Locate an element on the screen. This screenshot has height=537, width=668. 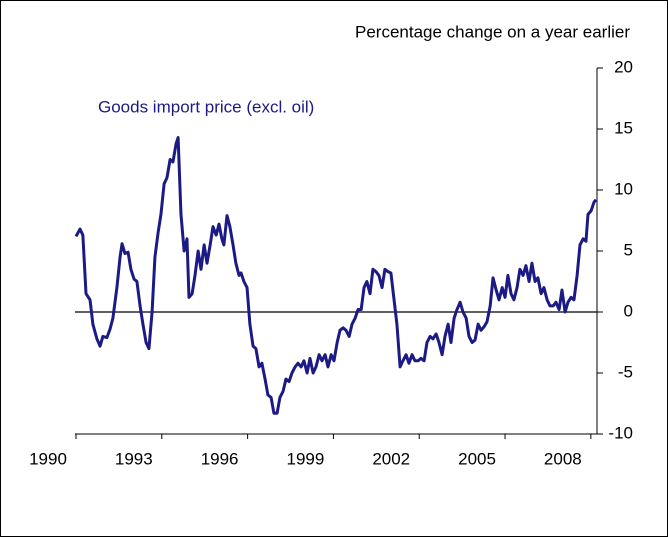
x-tick-label: 1996 is located at coordinates (220, 458).